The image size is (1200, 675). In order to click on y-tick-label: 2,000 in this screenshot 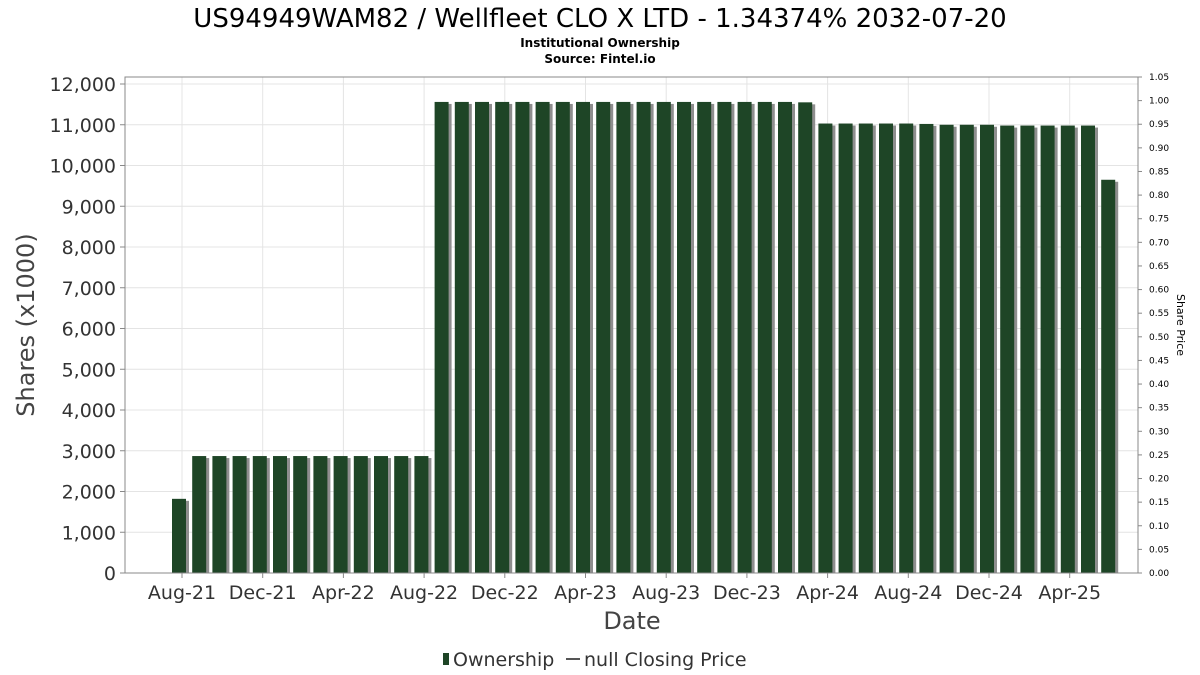, I will do `click(89, 493)`.